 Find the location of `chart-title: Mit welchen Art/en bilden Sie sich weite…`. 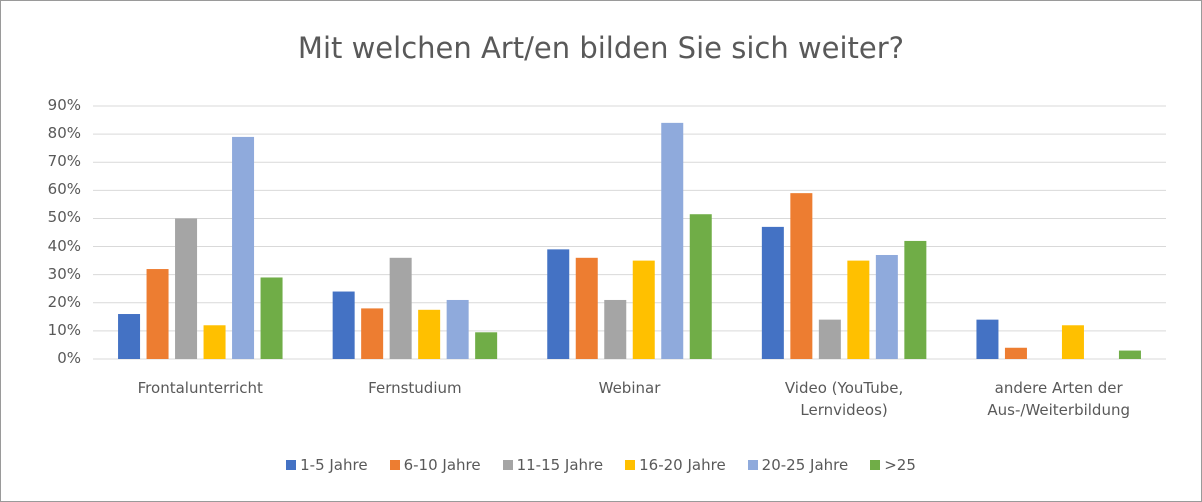

chart-title: Mit welchen Art/en bilden Sie sich weite… is located at coordinates (601, 48).